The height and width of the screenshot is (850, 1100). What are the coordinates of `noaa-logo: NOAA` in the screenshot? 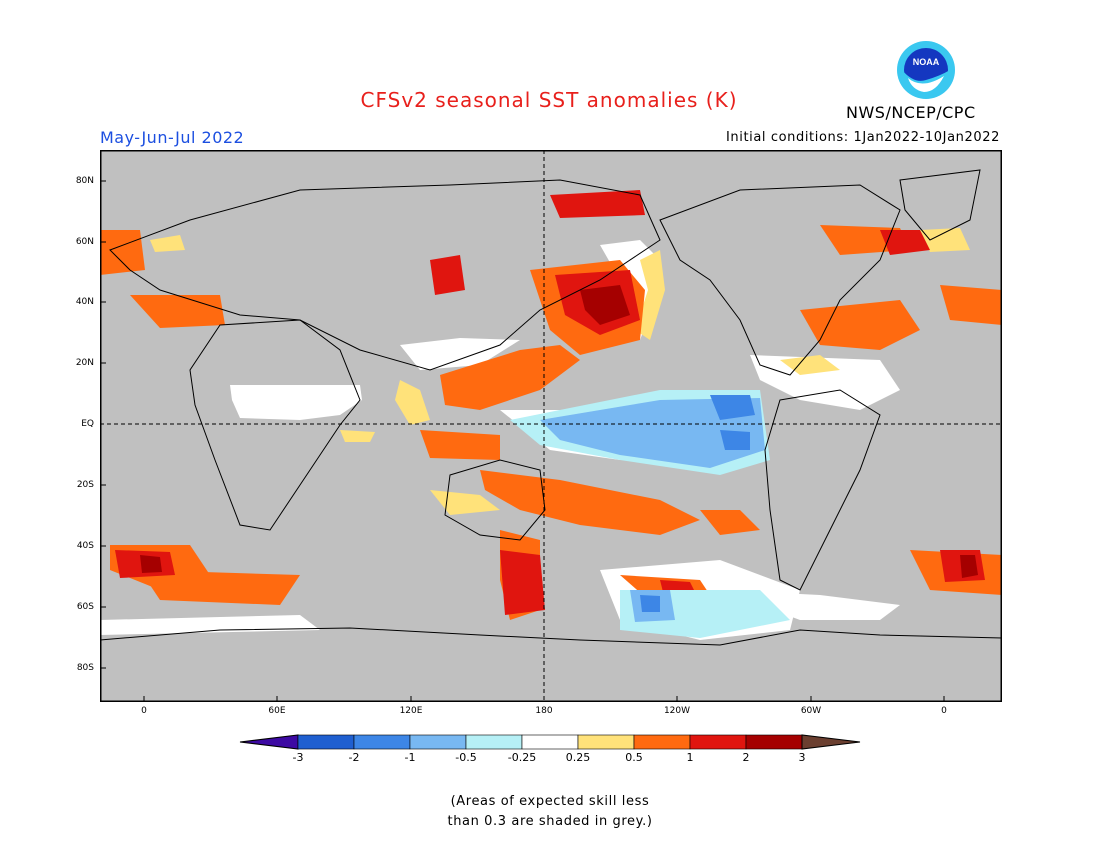 It's located at (926, 70).